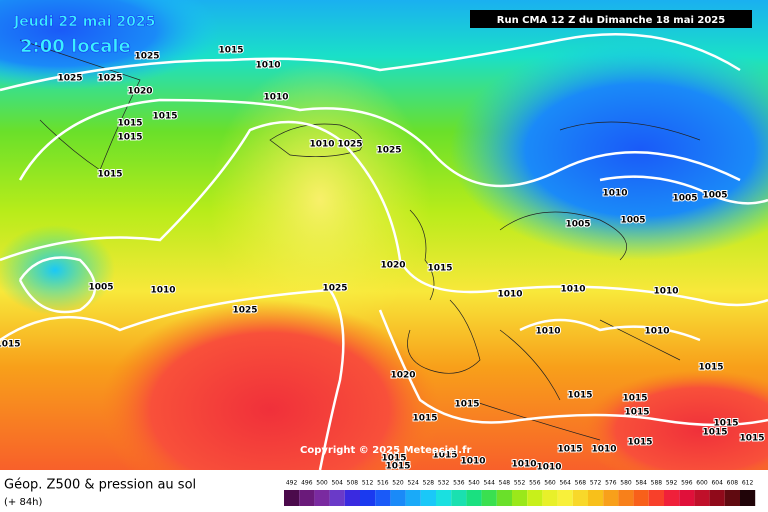 The image size is (768, 512). What do you see at coordinates (337, 483) in the screenshot?
I see `colorbar-label: 504` at bounding box center [337, 483].